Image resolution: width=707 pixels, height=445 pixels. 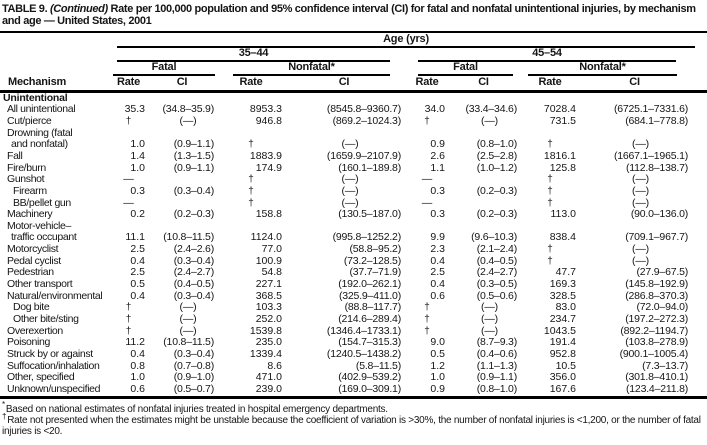 What do you see at coordinates (34, 260) in the screenshot?
I see `mechanism-label: Pedal cyclist` at bounding box center [34, 260].